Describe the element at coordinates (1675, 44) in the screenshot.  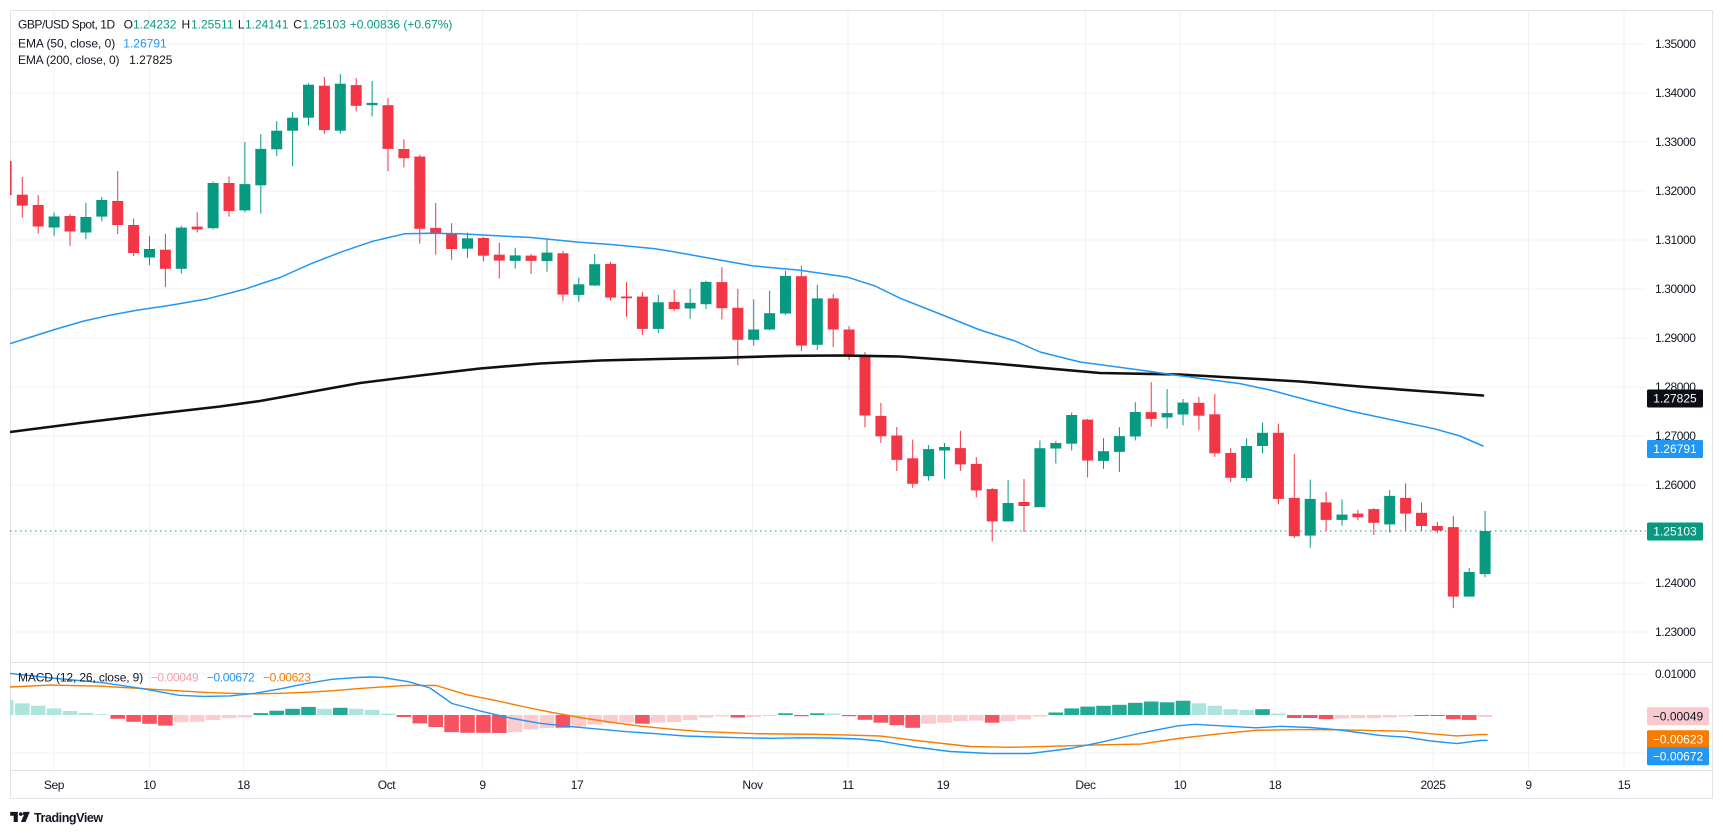
I see `svg-text: 1.35000` at that location.